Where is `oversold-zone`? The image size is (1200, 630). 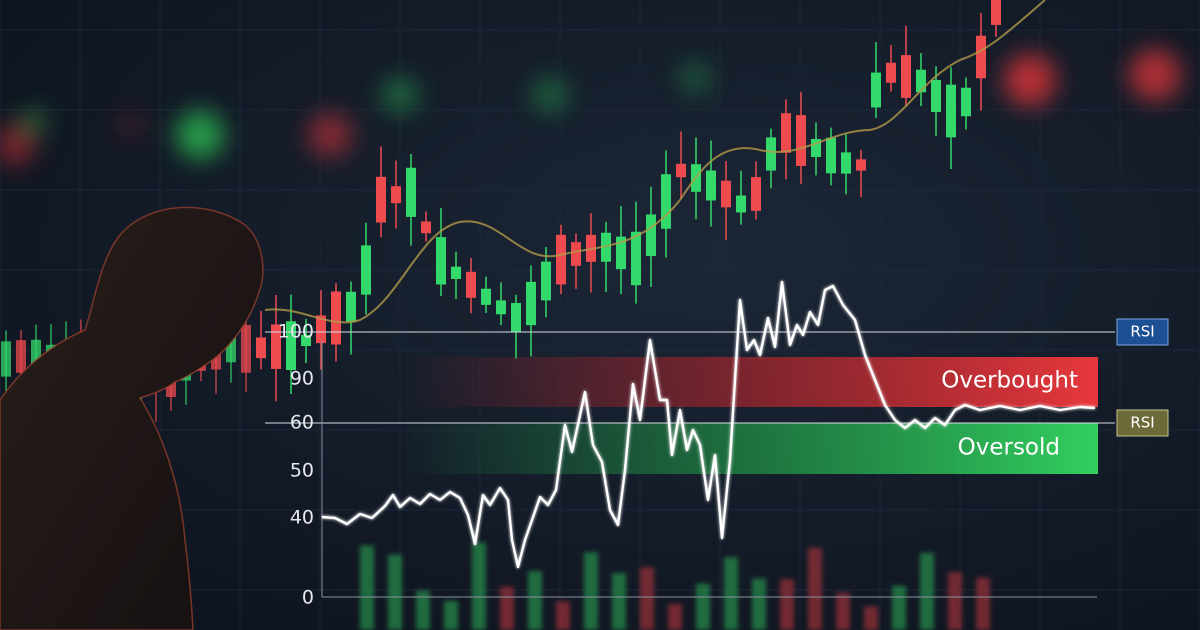
oversold-zone is located at coordinates (749, 448).